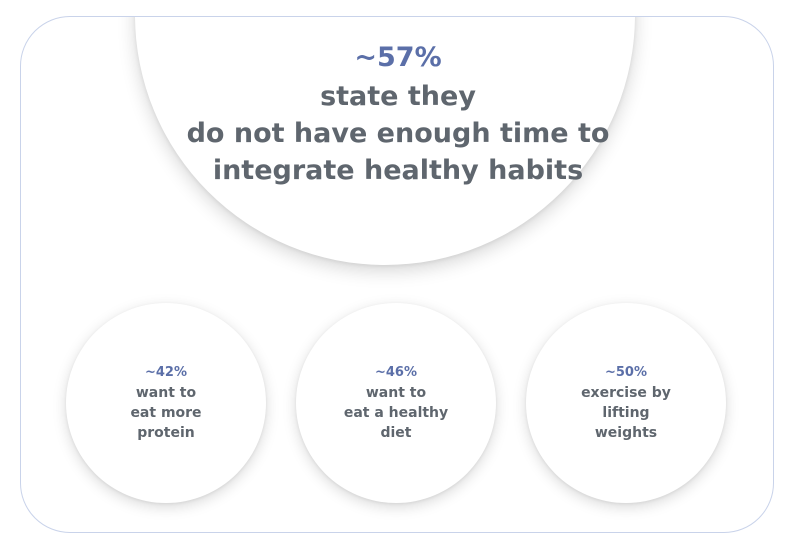  I want to click on main-stat-line-2: do not have enough time to, so click(398, 133).